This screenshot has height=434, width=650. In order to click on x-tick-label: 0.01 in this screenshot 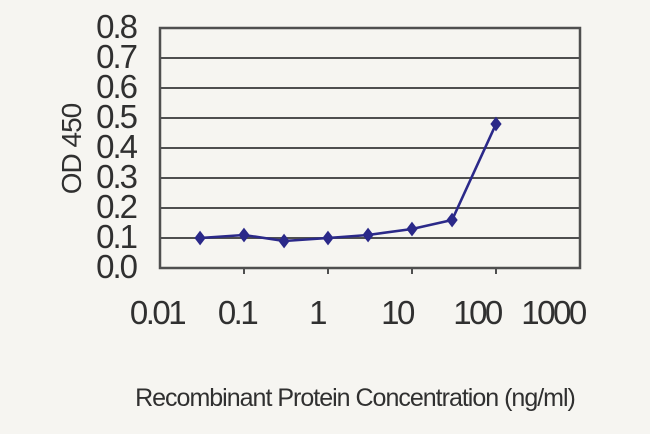, I will do `click(158, 312)`.